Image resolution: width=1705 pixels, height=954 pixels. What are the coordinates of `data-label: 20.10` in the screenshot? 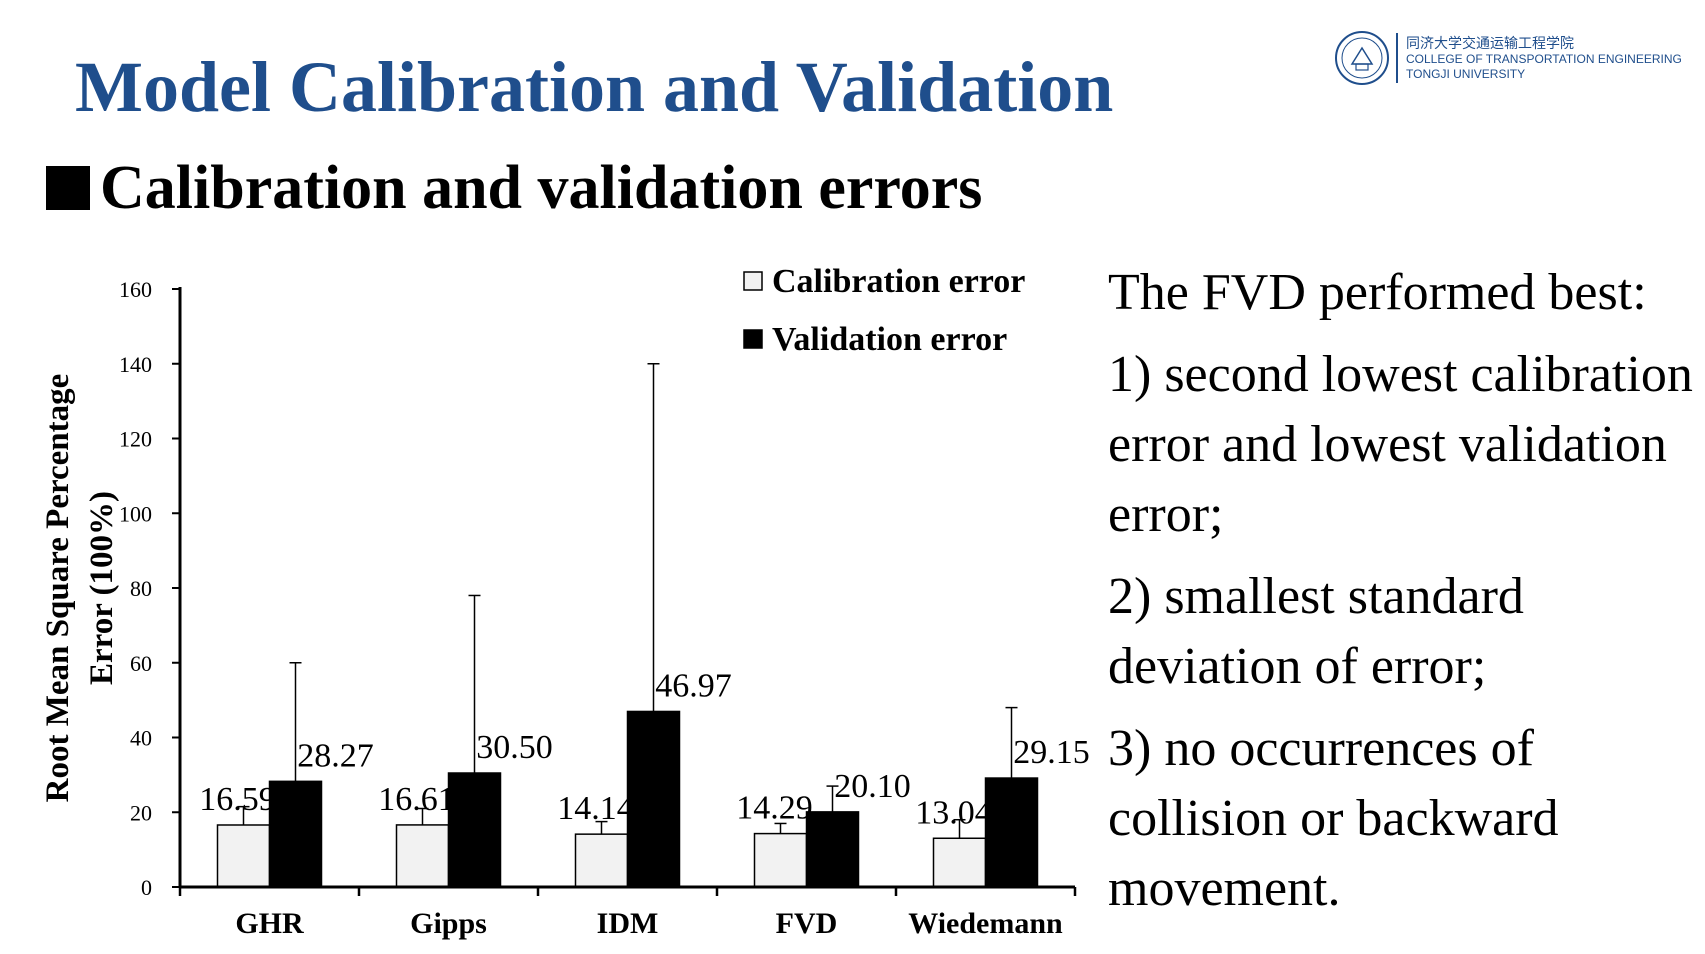 It's located at (872, 786).